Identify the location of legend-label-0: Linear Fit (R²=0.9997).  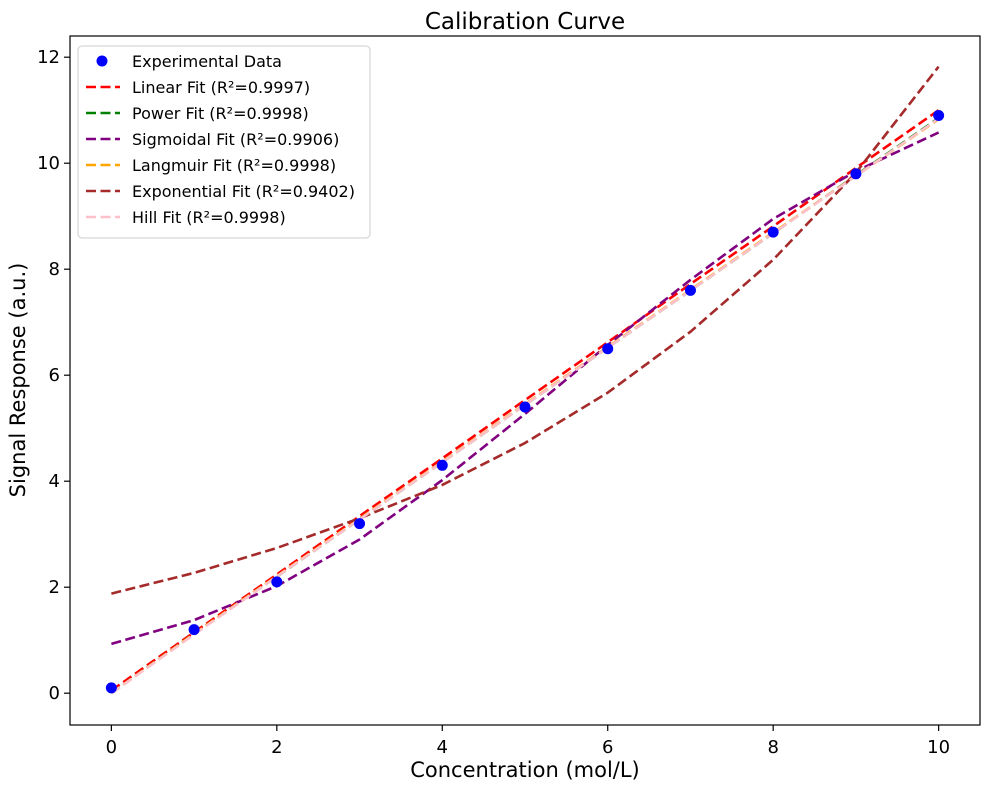
(221, 87).